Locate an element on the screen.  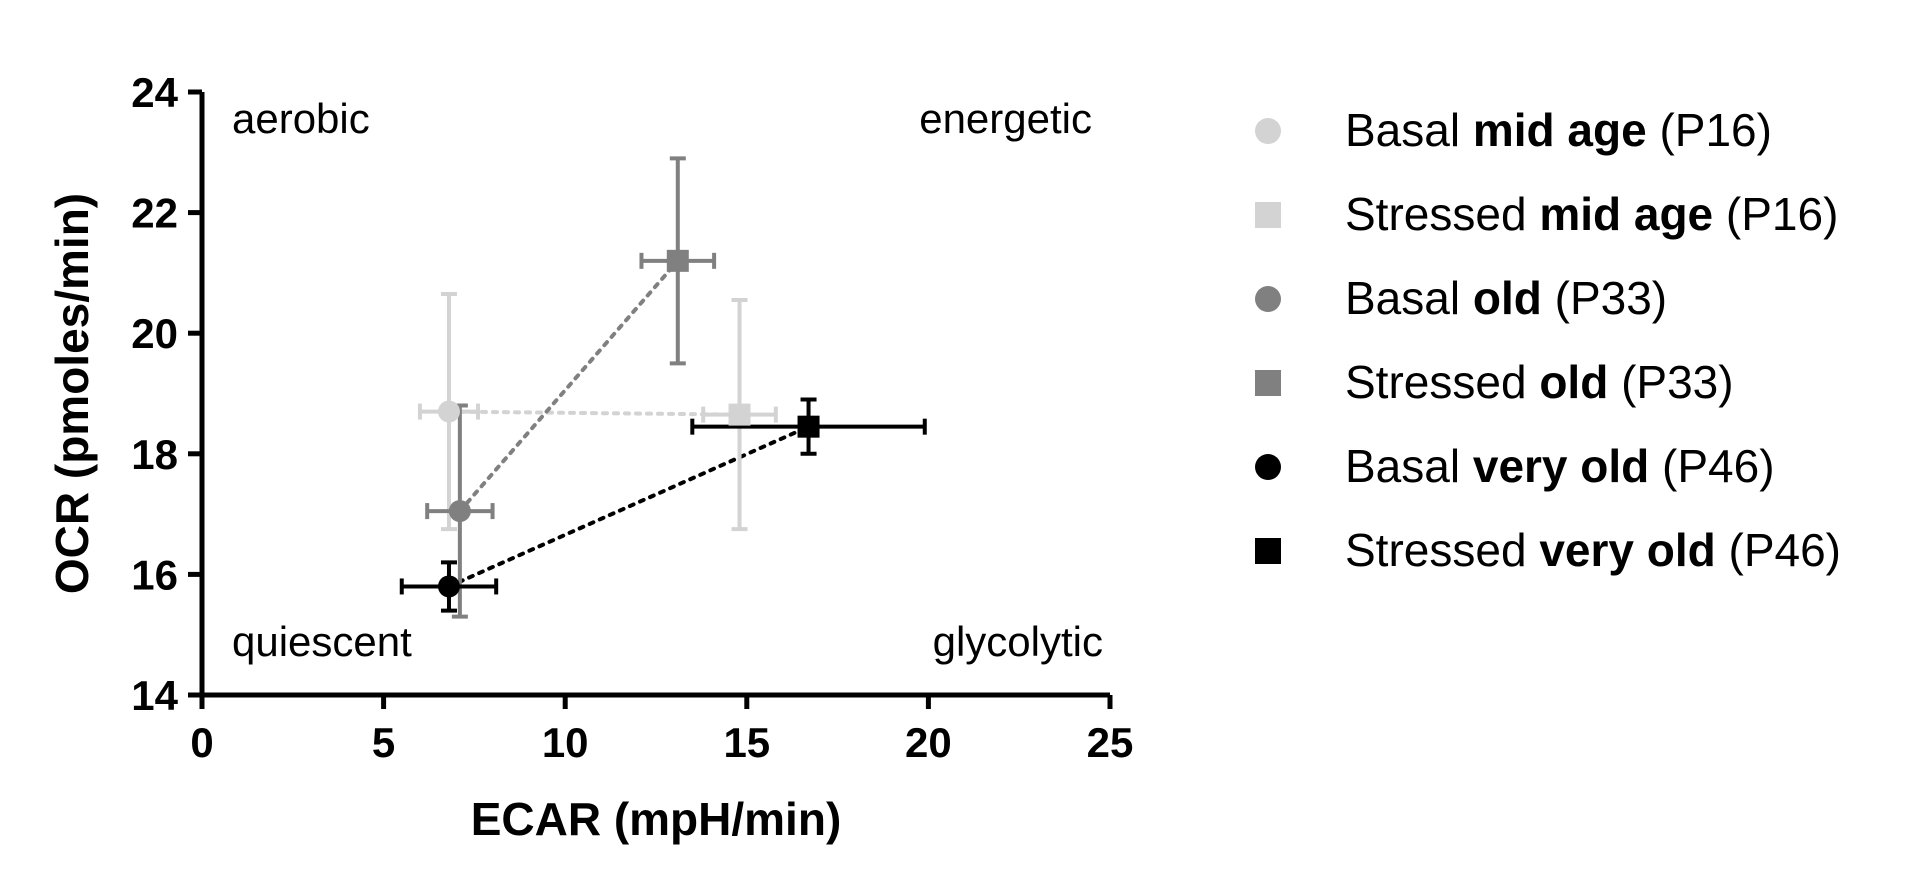
error-bars is located at coordinates (663, 387).